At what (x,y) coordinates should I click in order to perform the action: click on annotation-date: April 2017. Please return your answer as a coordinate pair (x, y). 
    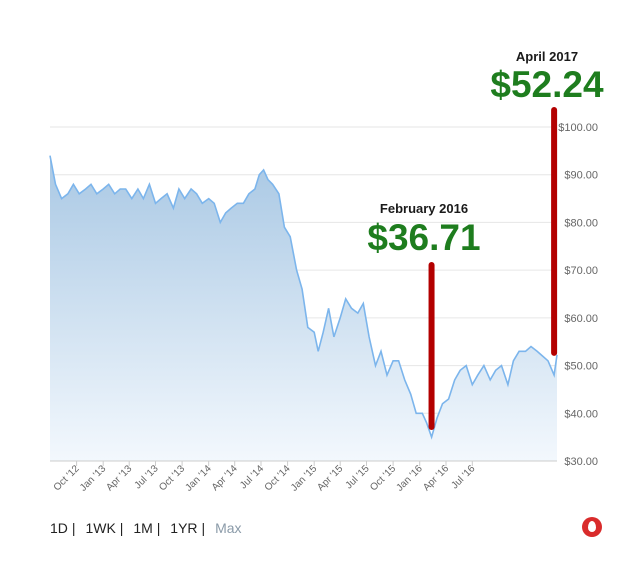
    Looking at the image, I should click on (547, 56).